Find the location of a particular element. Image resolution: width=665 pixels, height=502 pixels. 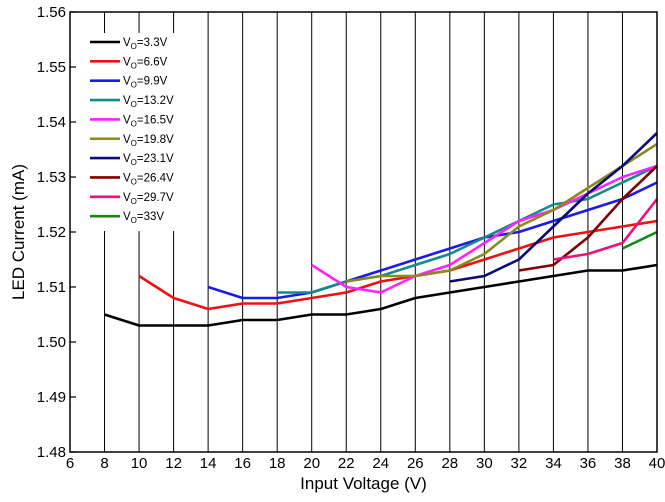

y-tick-label: 1.53 is located at coordinates (51, 177).